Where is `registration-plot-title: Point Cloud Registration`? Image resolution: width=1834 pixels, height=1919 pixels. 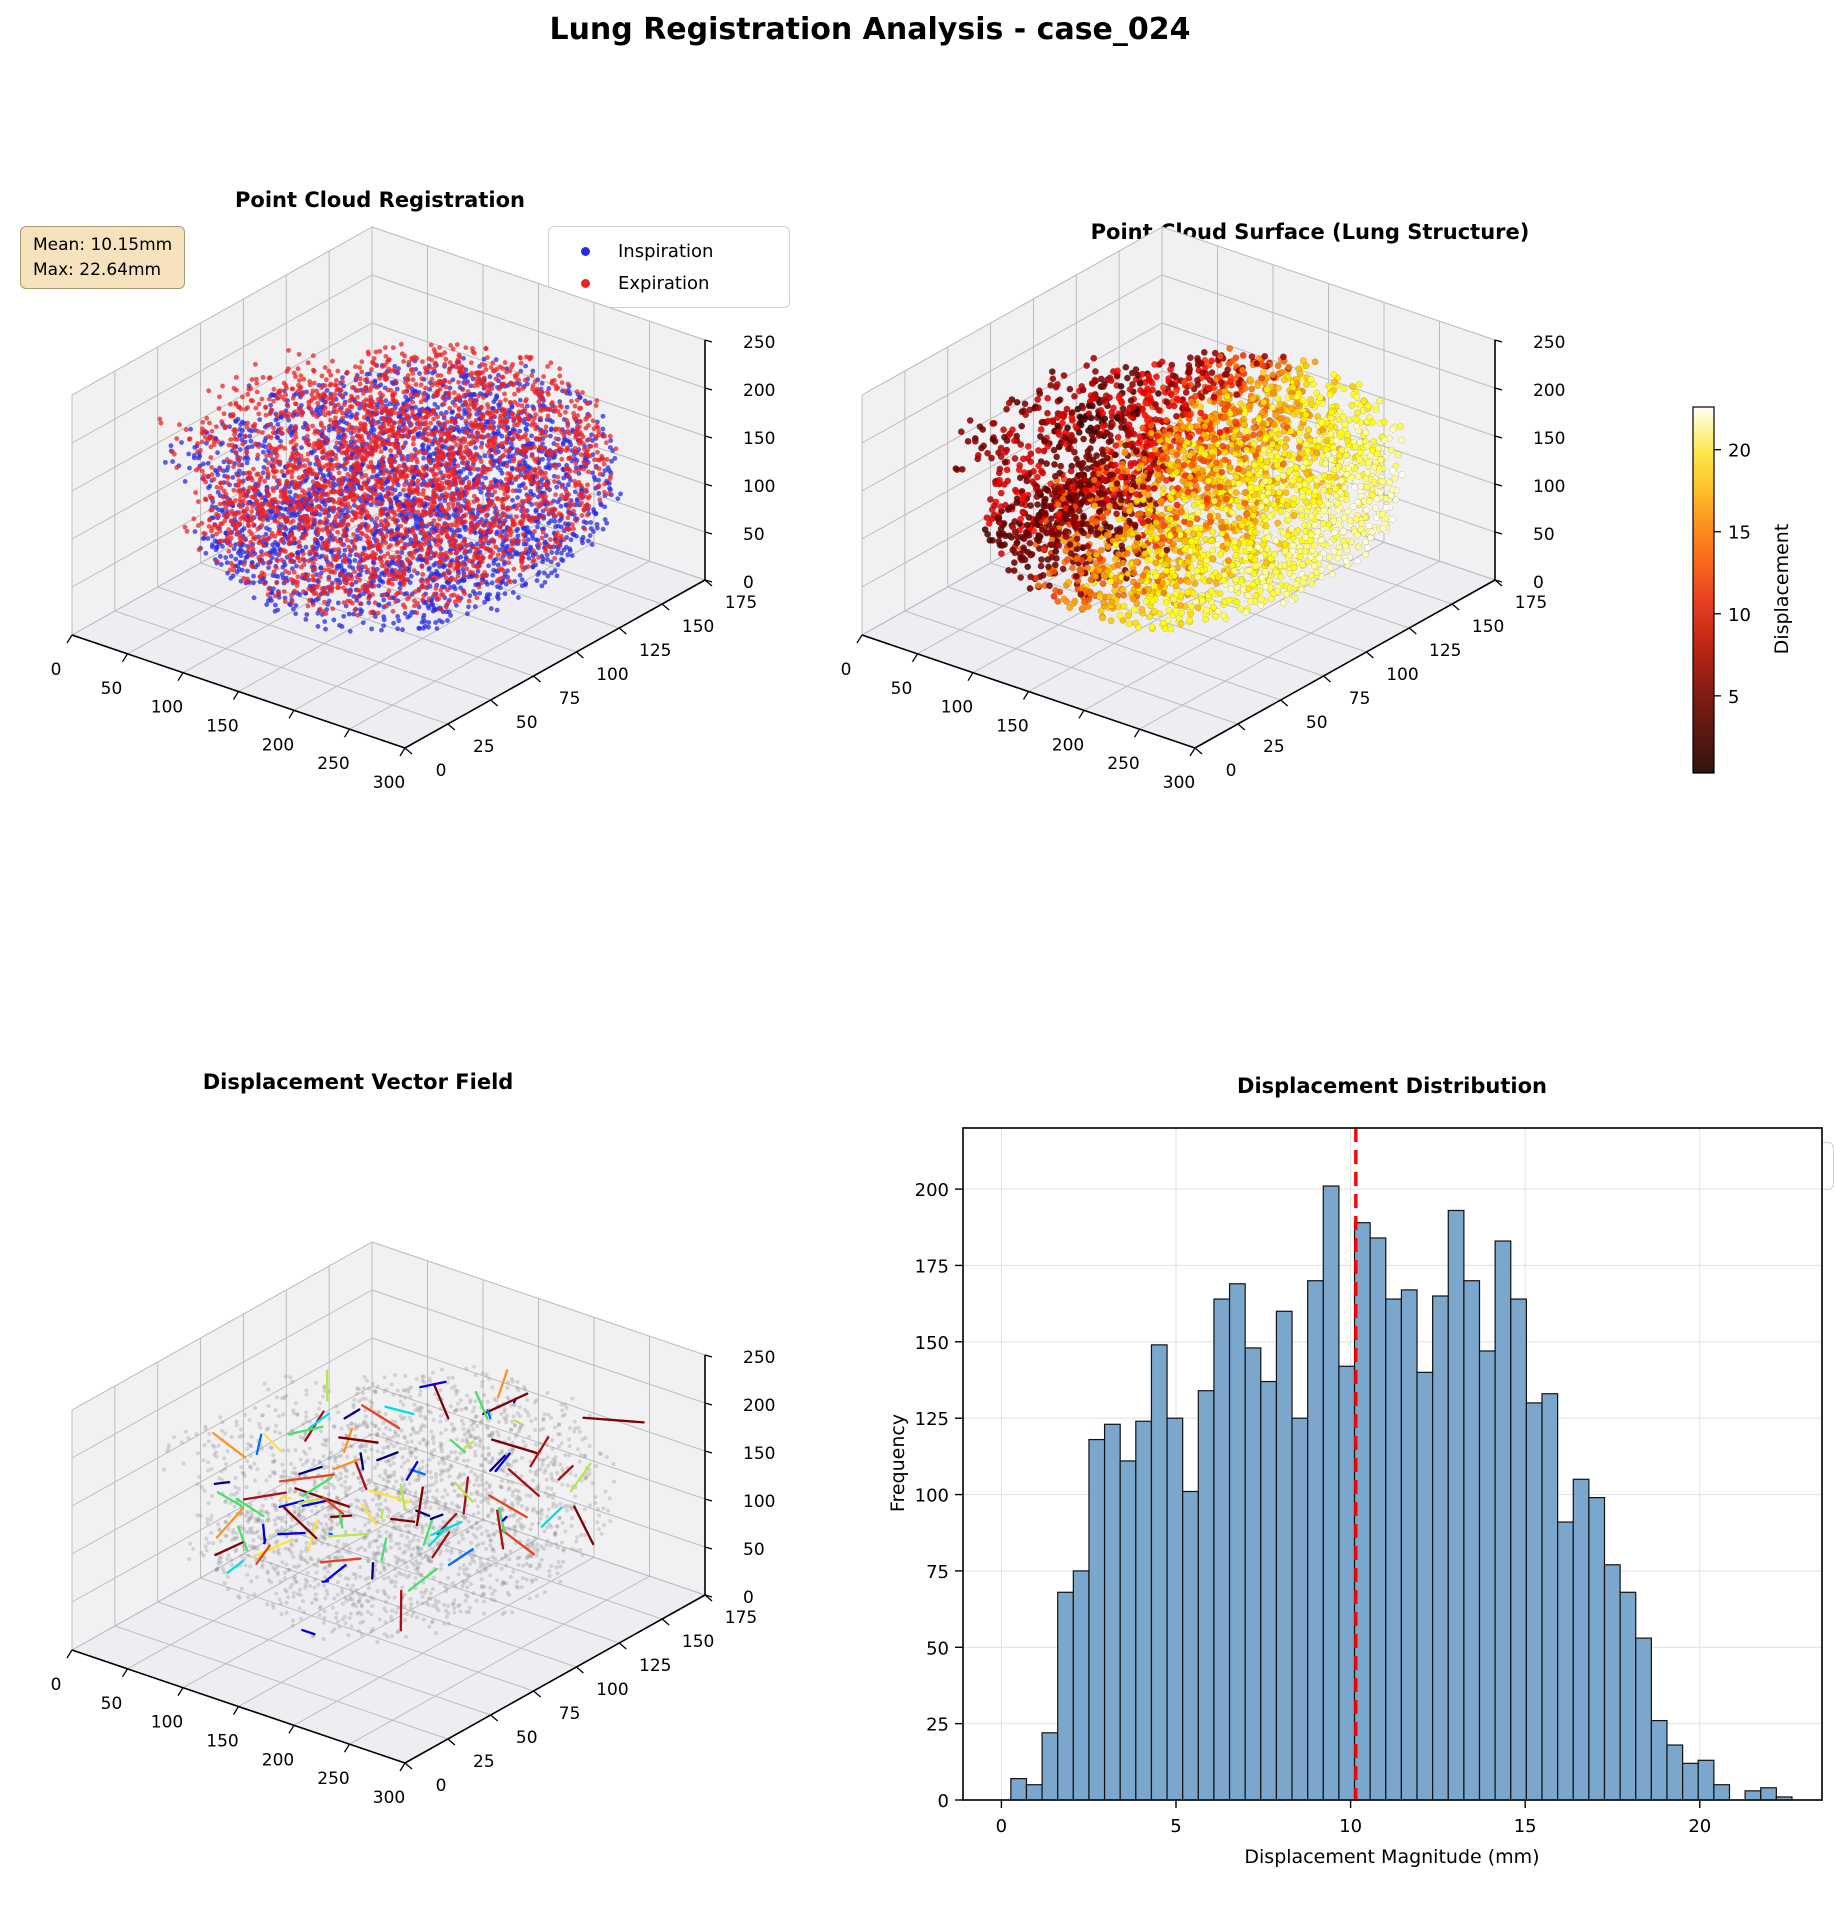
registration-plot-title: Point Cloud Registration is located at coordinates (380, 200).